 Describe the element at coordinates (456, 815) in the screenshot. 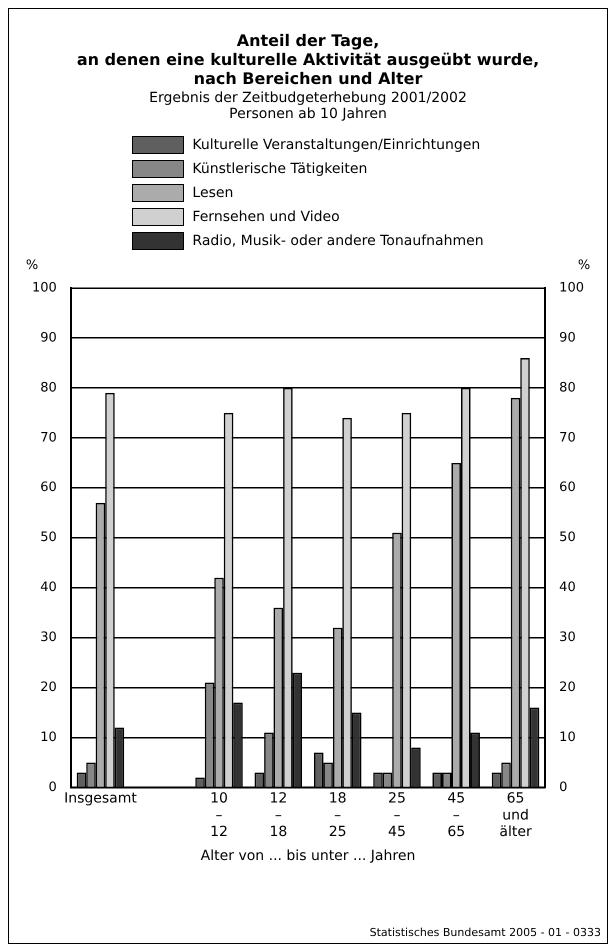

I see `x-tick-label: 45 – 65` at that location.